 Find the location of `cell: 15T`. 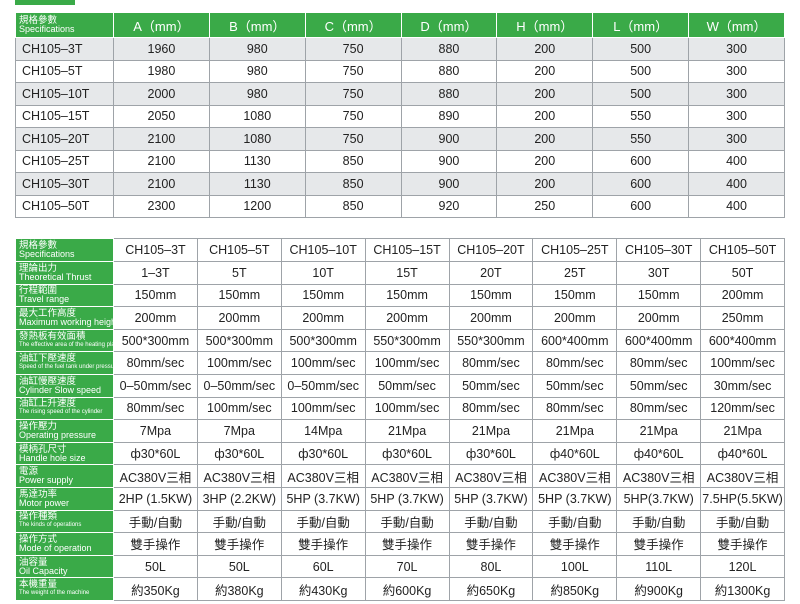

cell: 15T is located at coordinates (407, 273).